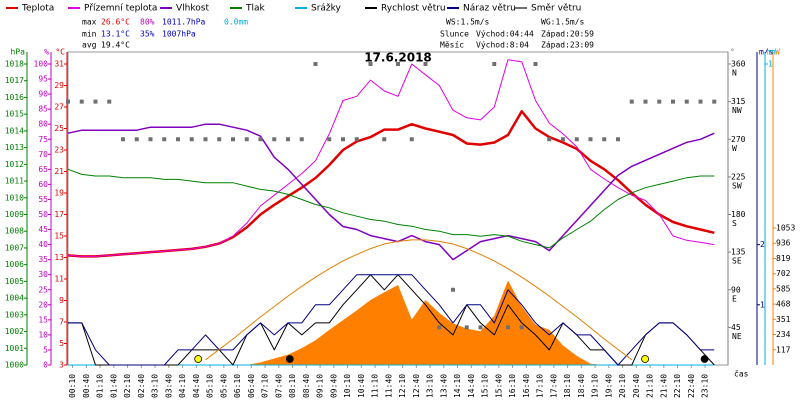  Describe the element at coordinates (556, 9) in the screenshot. I see `legend-label: Směr větru` at that location.